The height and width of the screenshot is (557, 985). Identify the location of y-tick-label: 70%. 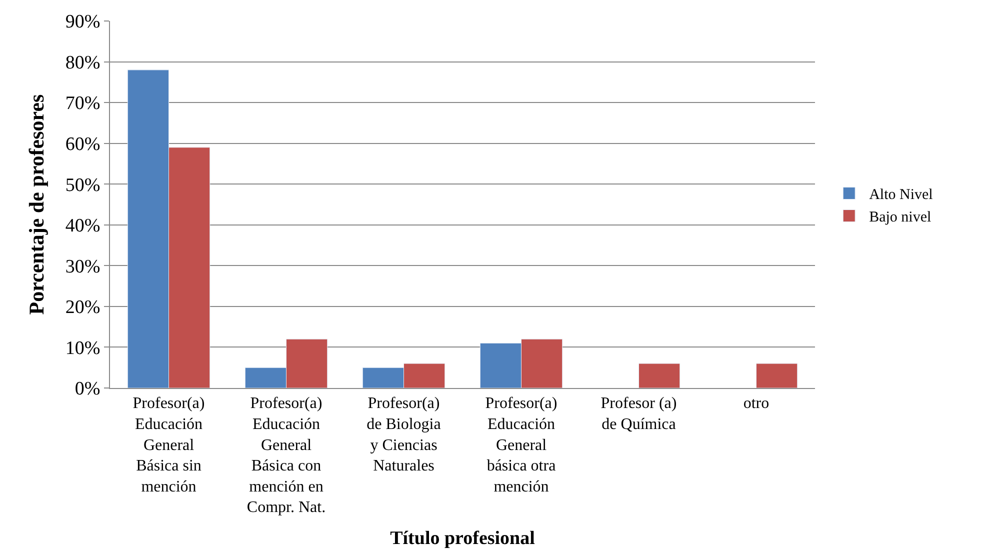
(82, 103).